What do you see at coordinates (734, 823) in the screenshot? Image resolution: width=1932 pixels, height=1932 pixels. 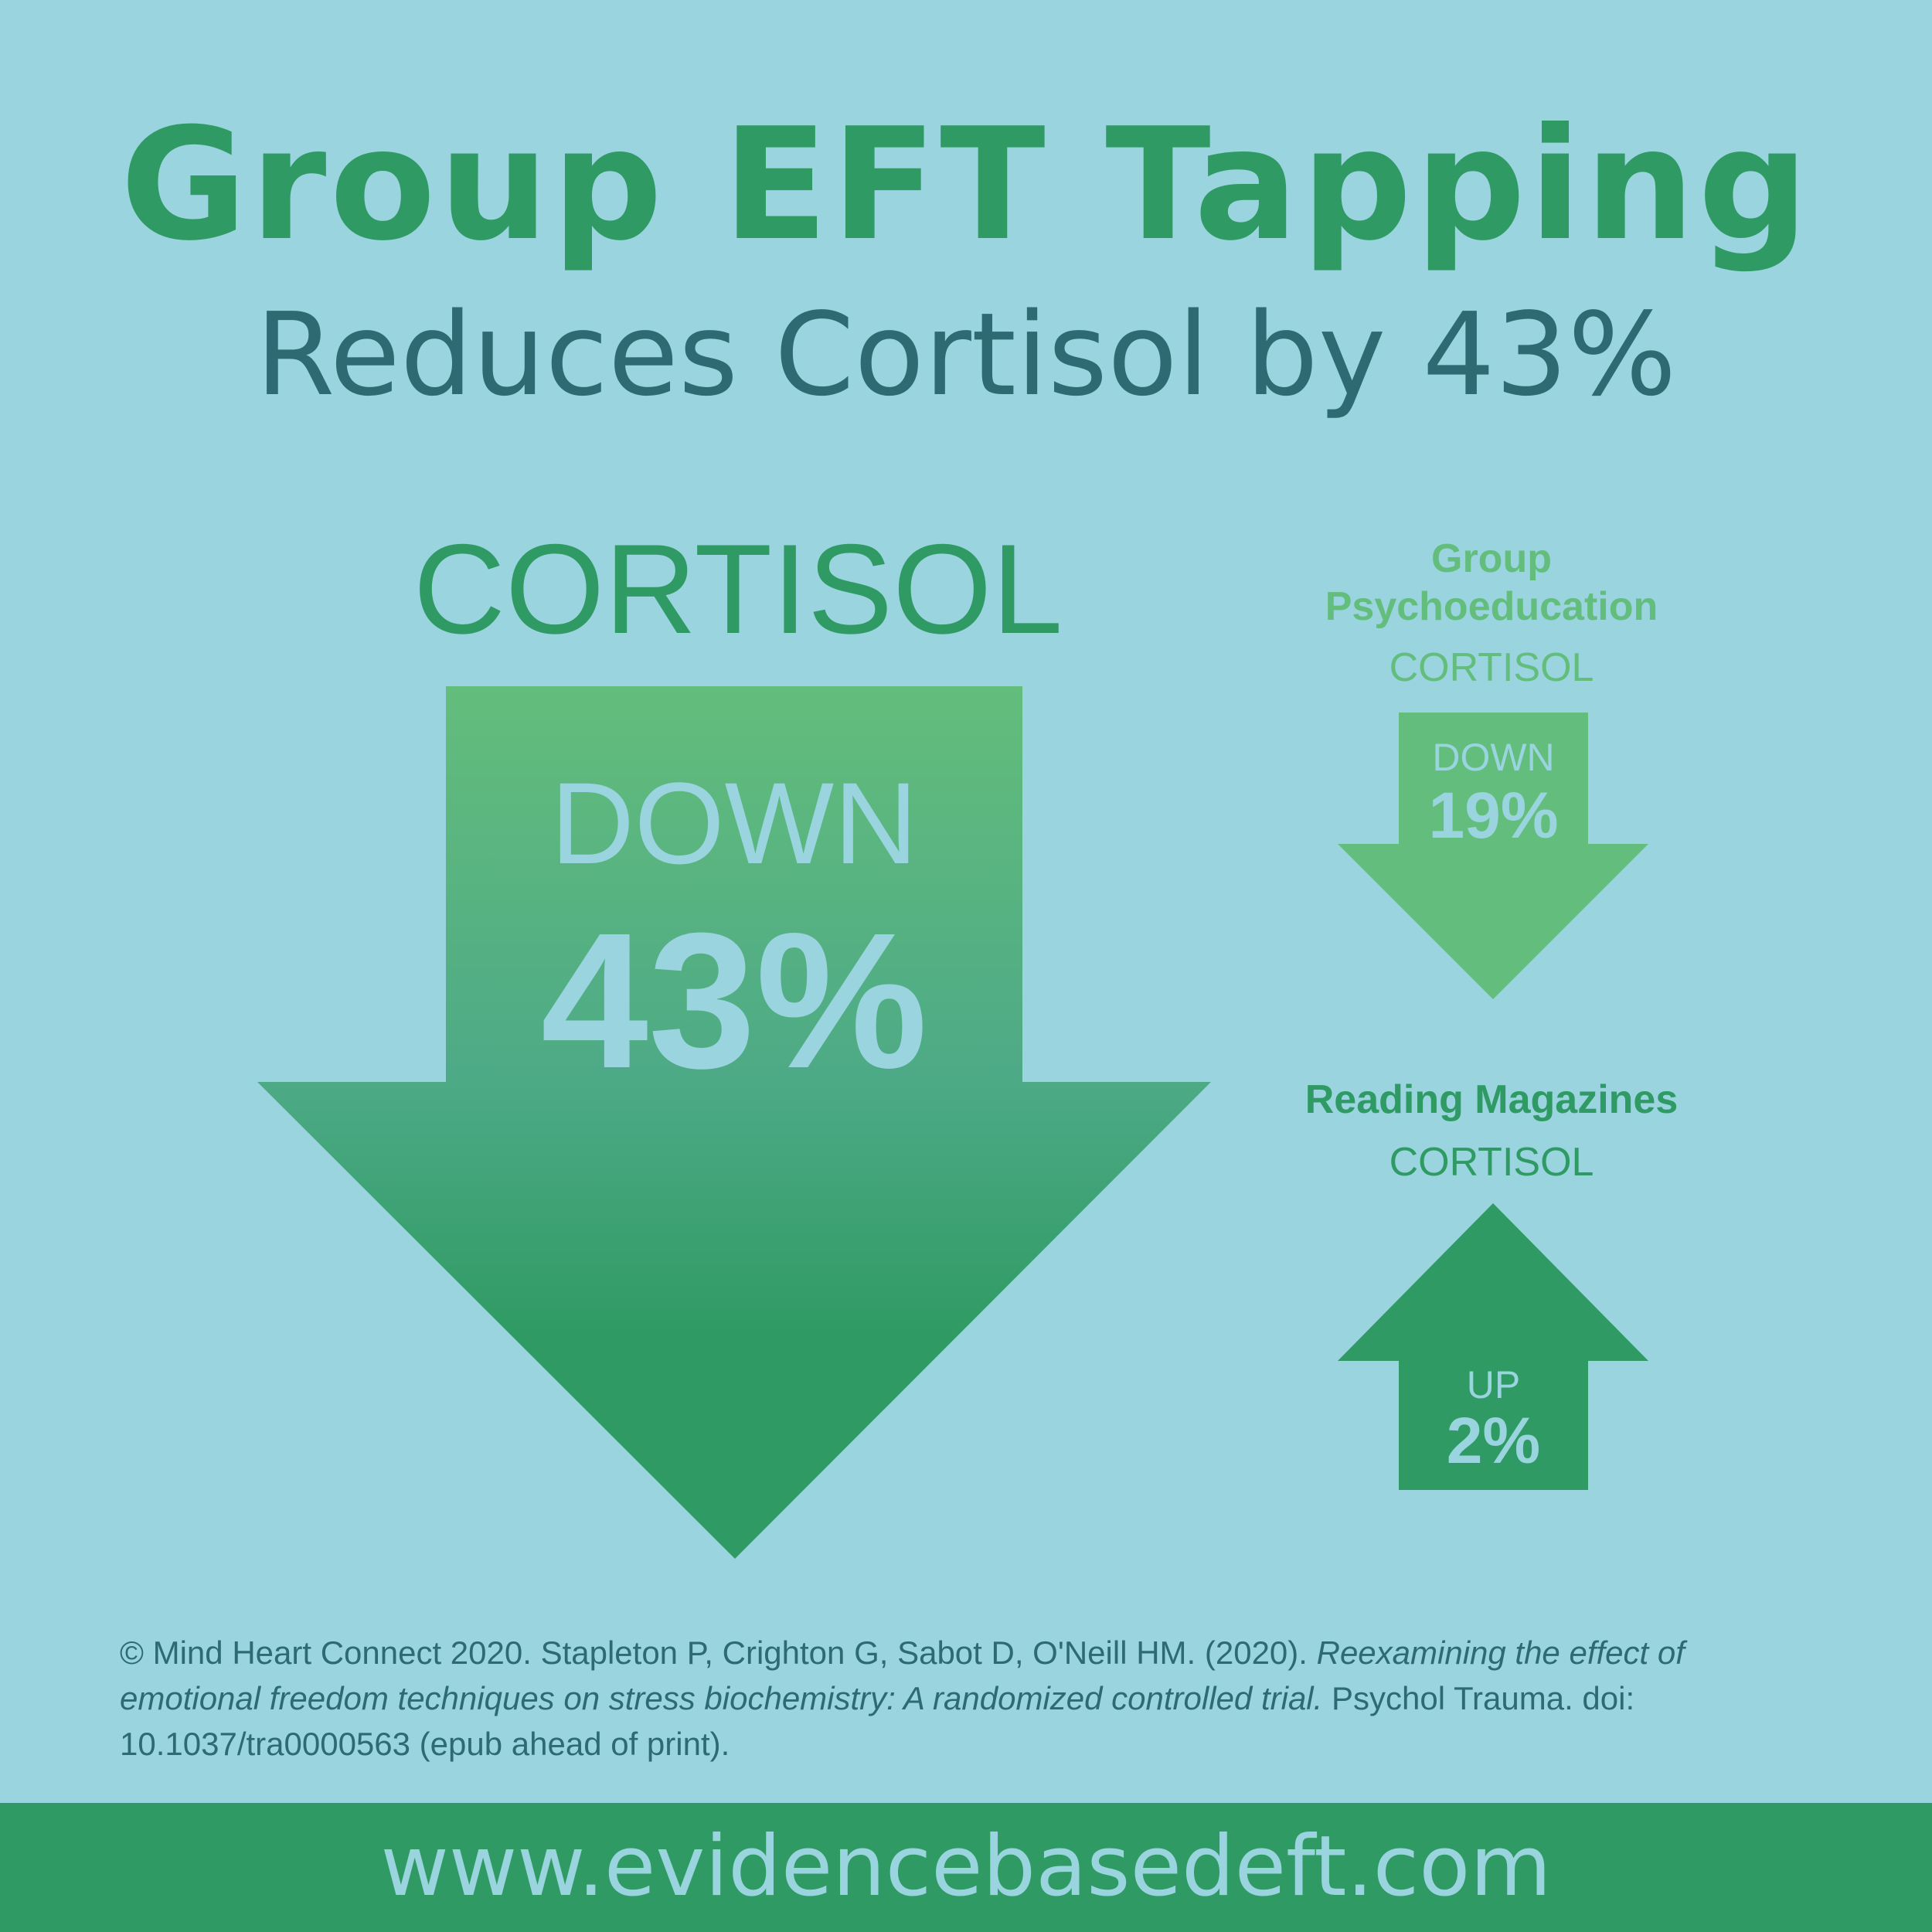 I see `main-direction-label: DOWN` at bounding box center [734, 823].